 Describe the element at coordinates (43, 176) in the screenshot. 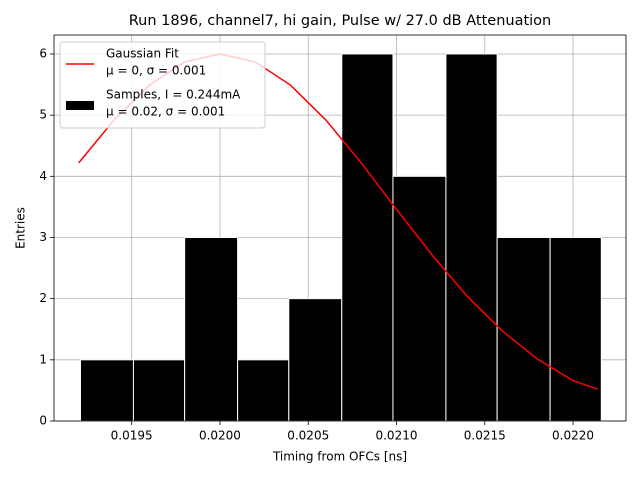

I see `y-tick-label: 4` at that location.